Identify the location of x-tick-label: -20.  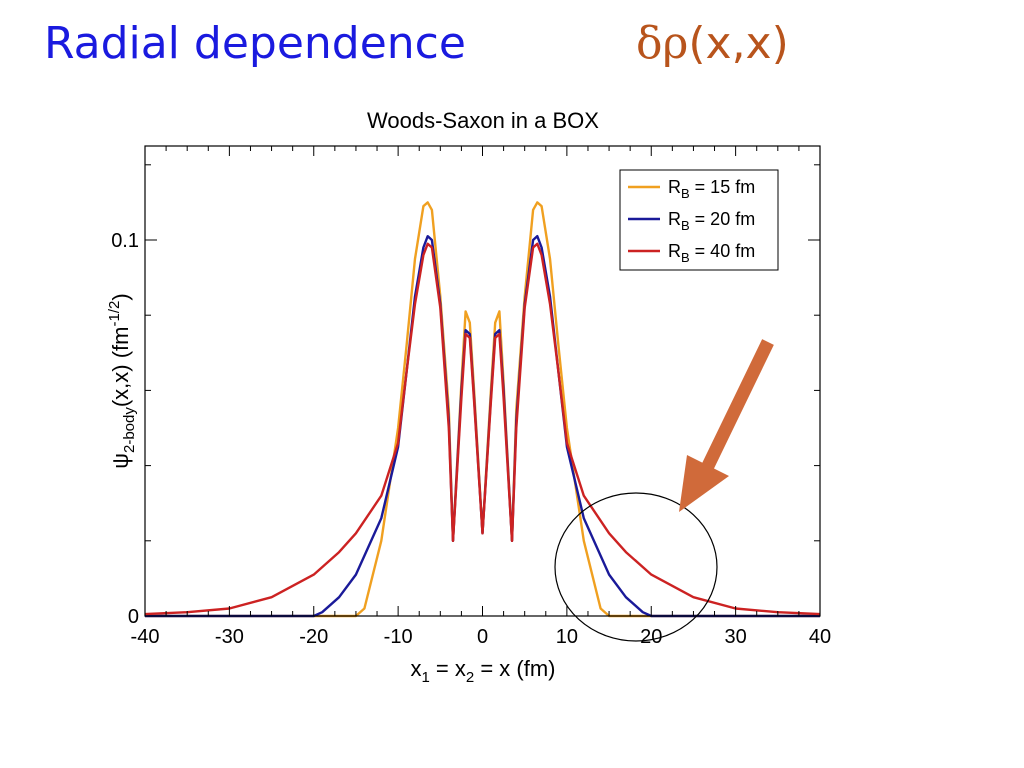
(313, 637).